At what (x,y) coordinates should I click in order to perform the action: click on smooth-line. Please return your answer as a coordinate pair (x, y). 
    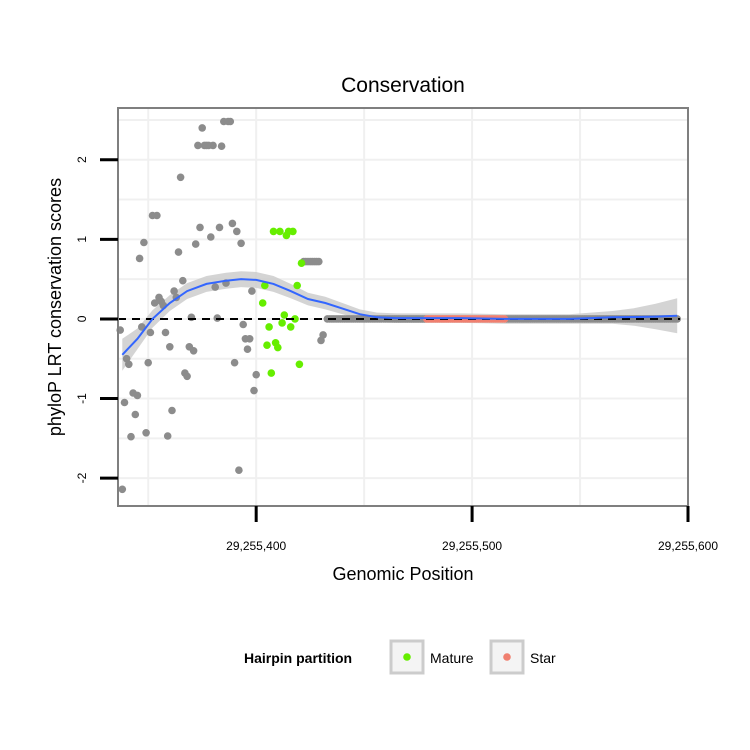
    Looking at the image, I should click on (399, 317).